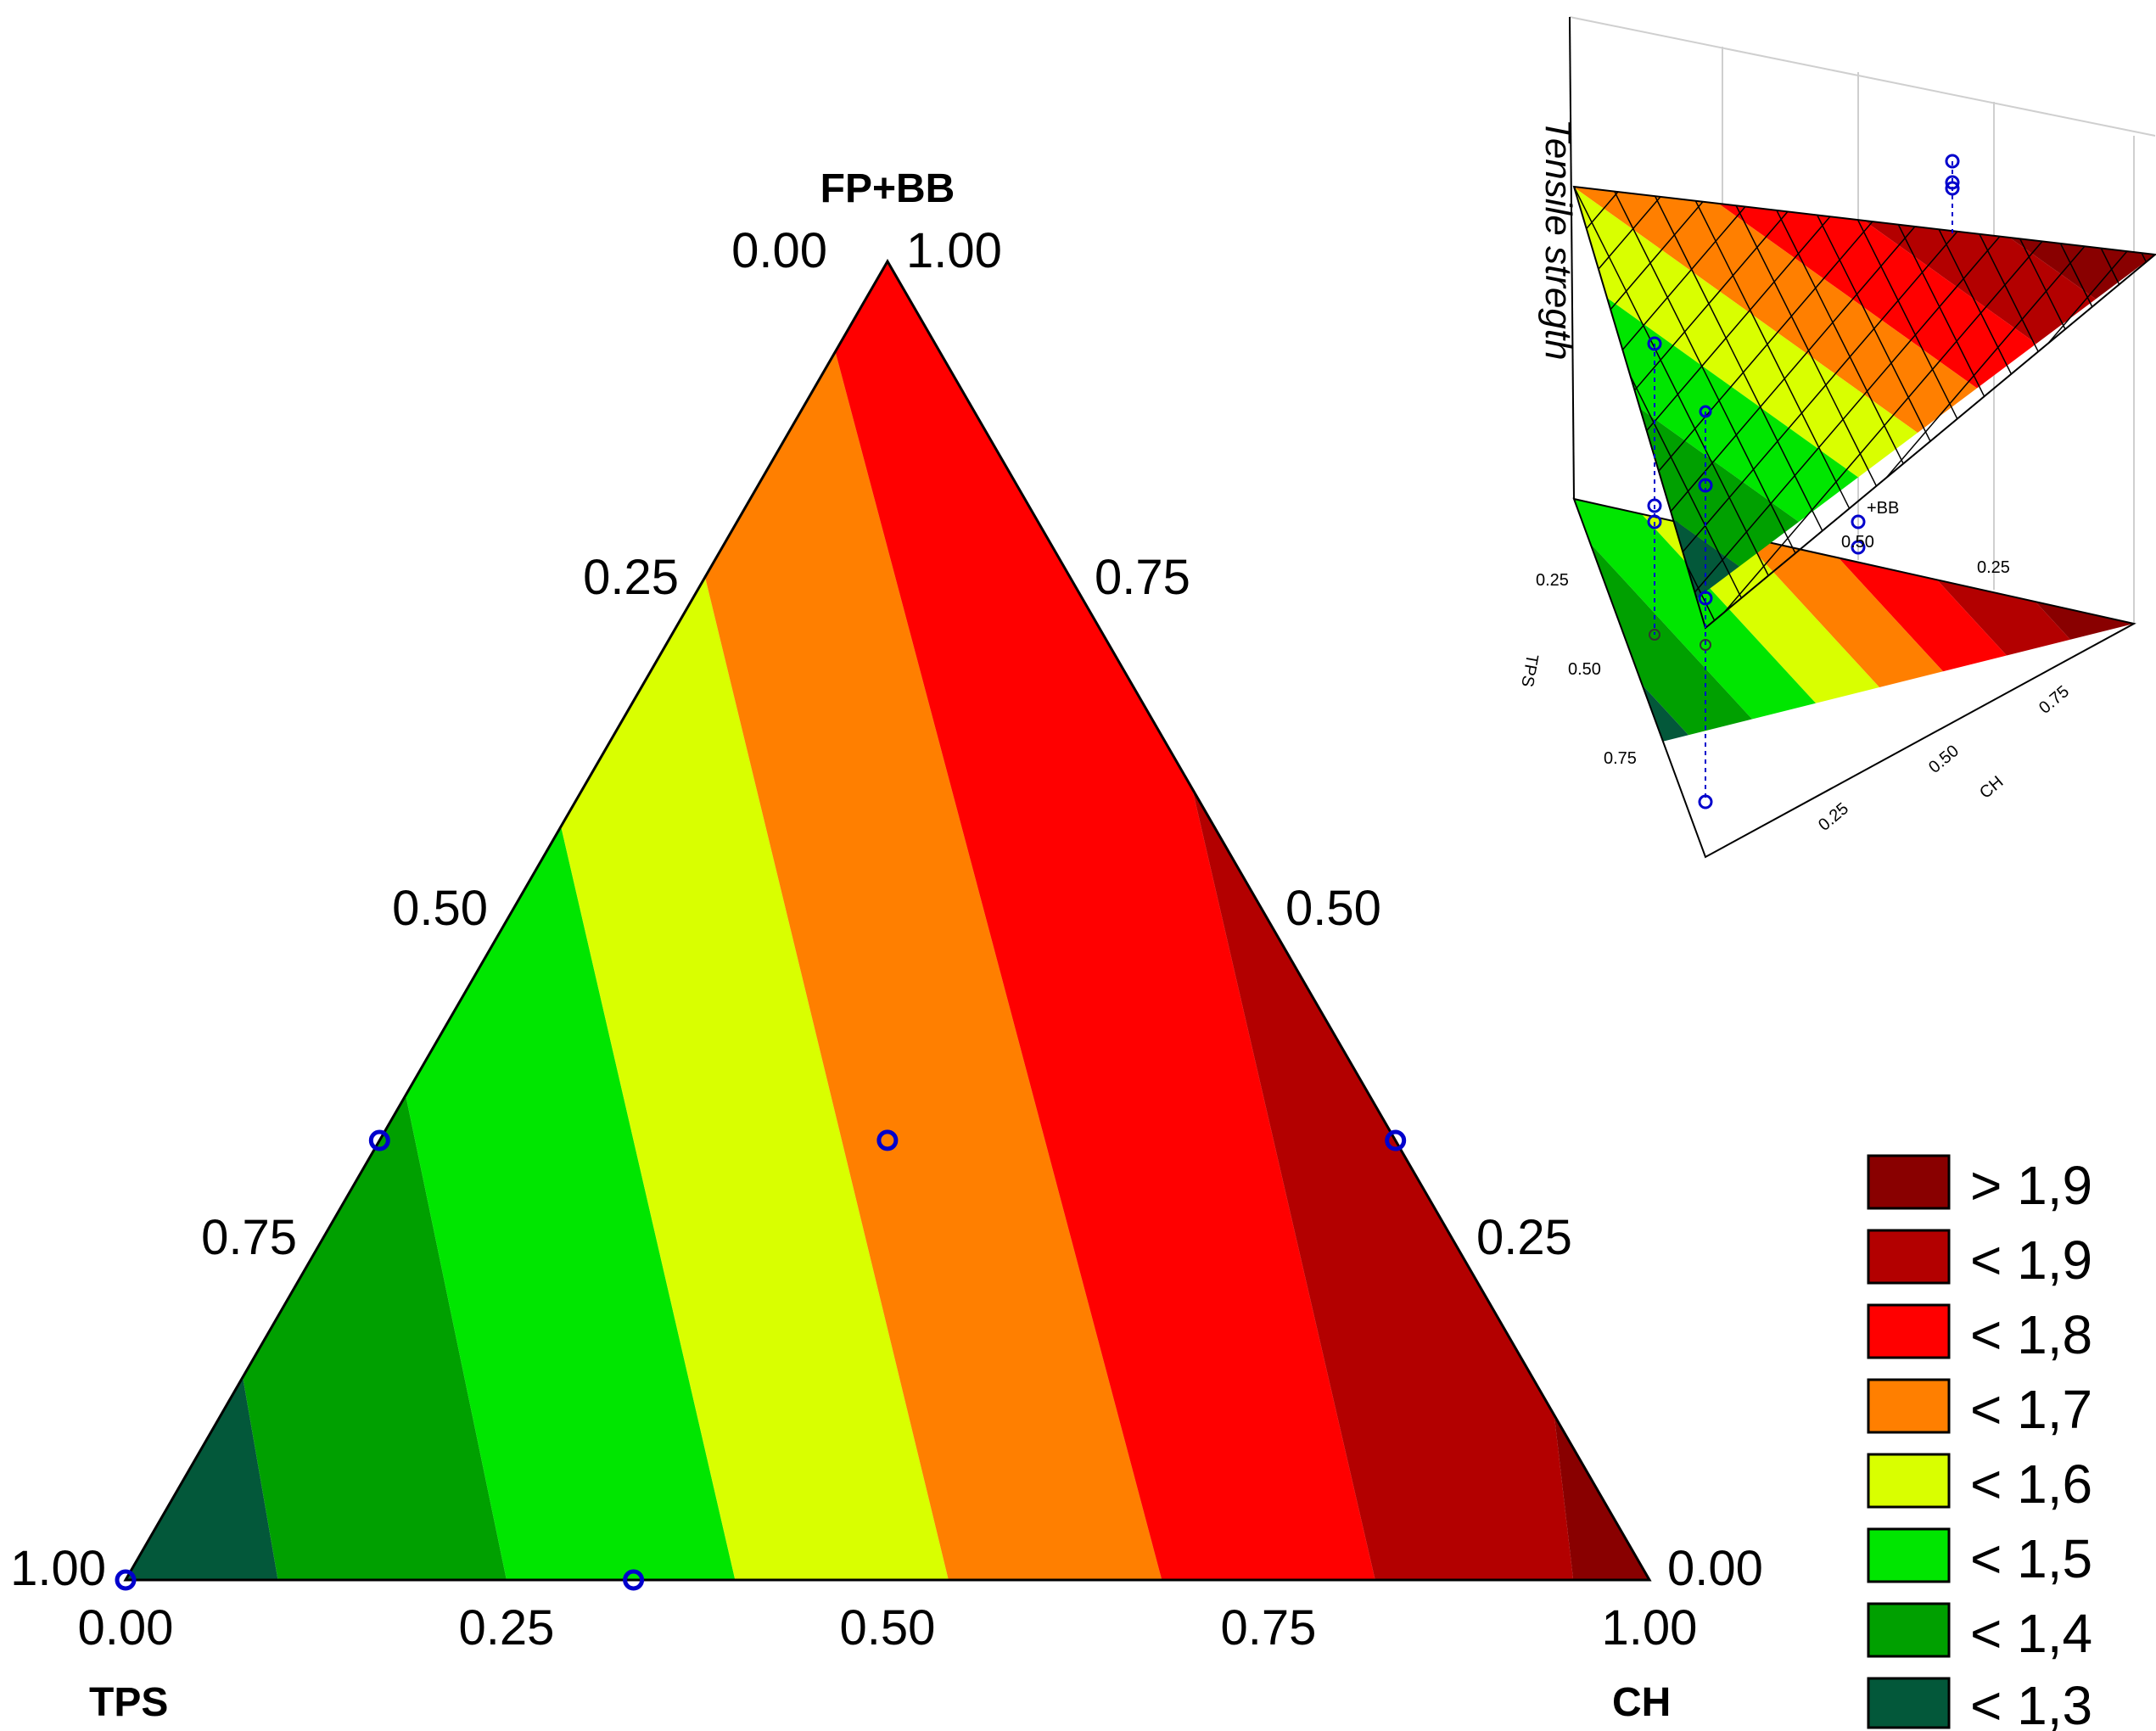 The image size is (2156, 1731). What do you see at coordinates (2054, 700) in the screenshot?
I see `inset-tick-ch-075: 0.75` at bounding box center [2054, 700].